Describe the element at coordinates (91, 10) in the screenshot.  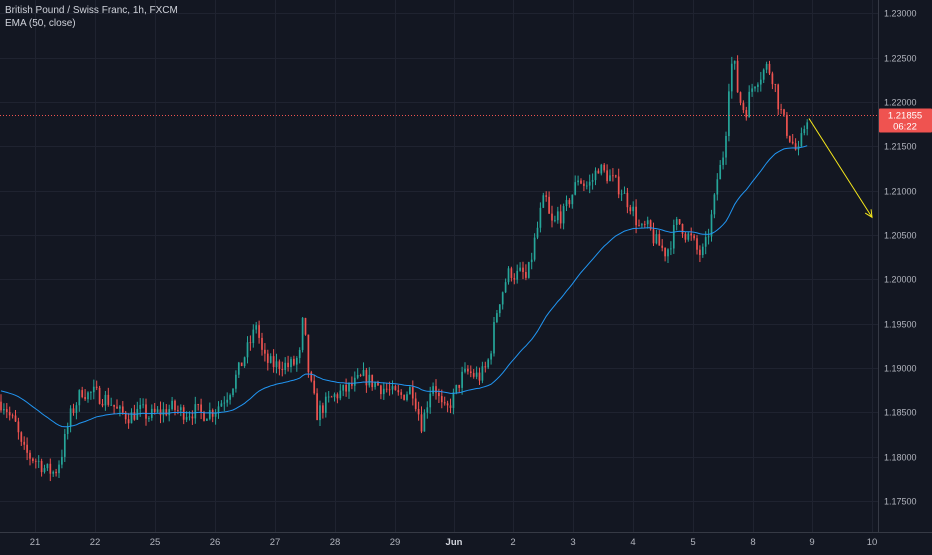
I see `symbol-title: British Pound / Swiss Franc, 1h, FXCM` at that location.